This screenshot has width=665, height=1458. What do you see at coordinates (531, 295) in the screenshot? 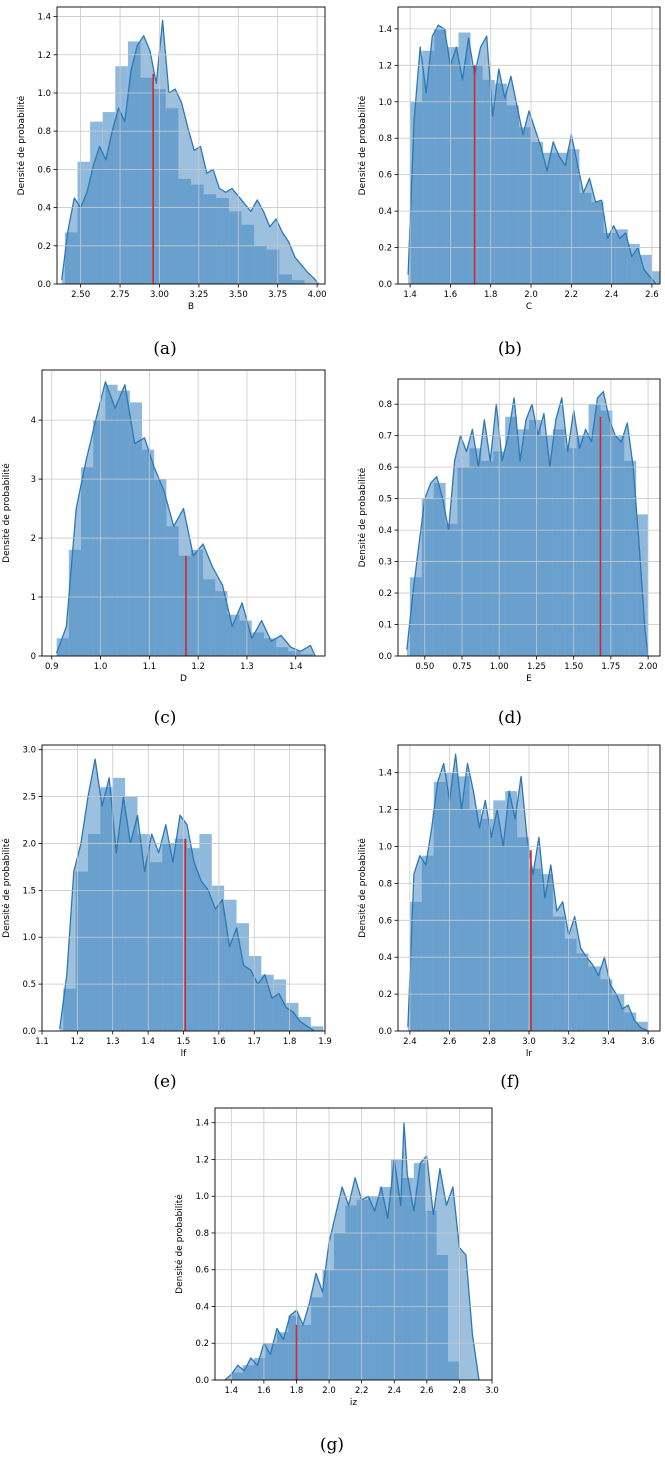
I see `x-tick-label: 2.0` at bounding box center [531, 295].